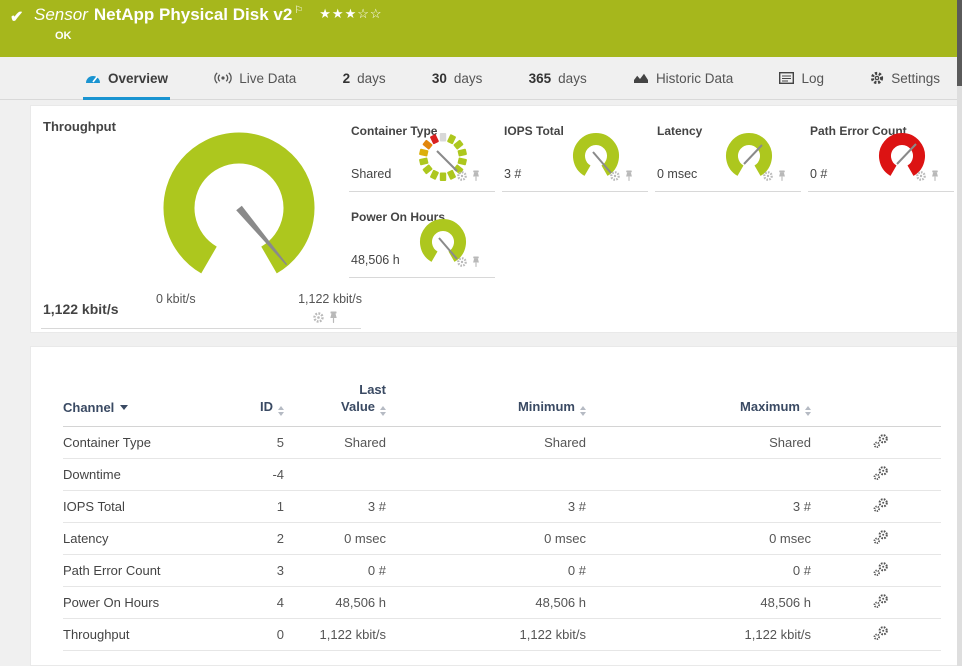 This screenshot has width=962, height=666. I want to click on scrollbar, so click(959, 333).